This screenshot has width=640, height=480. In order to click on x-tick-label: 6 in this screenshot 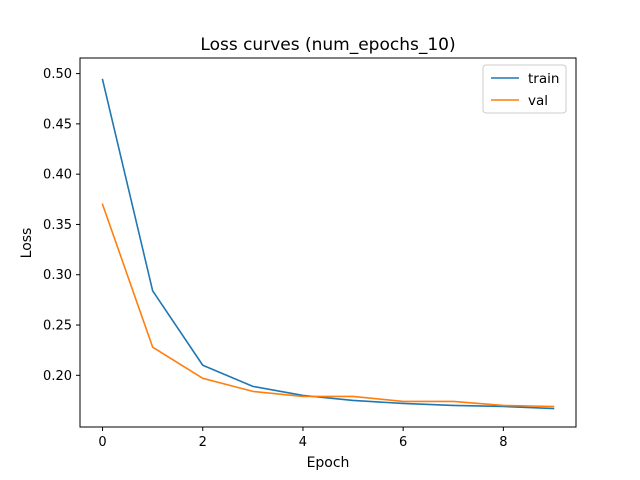, I will do `click(403, 442)`.